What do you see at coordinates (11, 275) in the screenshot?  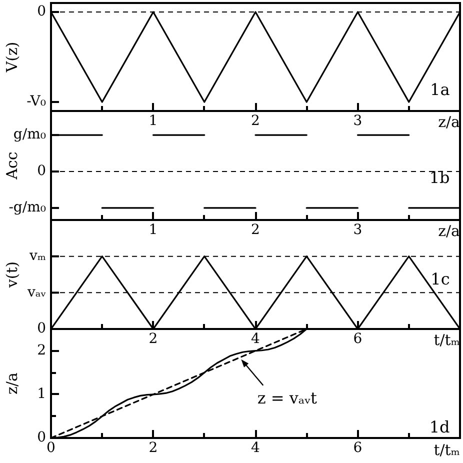 I see `y-axis-title: v(t)` at bounding box center [11, 275].